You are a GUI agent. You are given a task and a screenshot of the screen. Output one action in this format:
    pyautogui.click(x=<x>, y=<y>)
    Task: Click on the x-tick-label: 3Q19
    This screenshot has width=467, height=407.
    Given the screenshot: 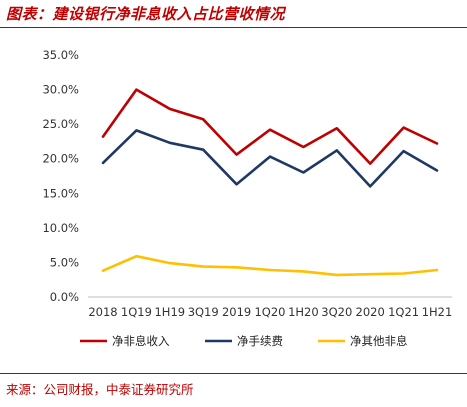 What is the action you would take?
    pyautogui.click(x=203, y=312)
    